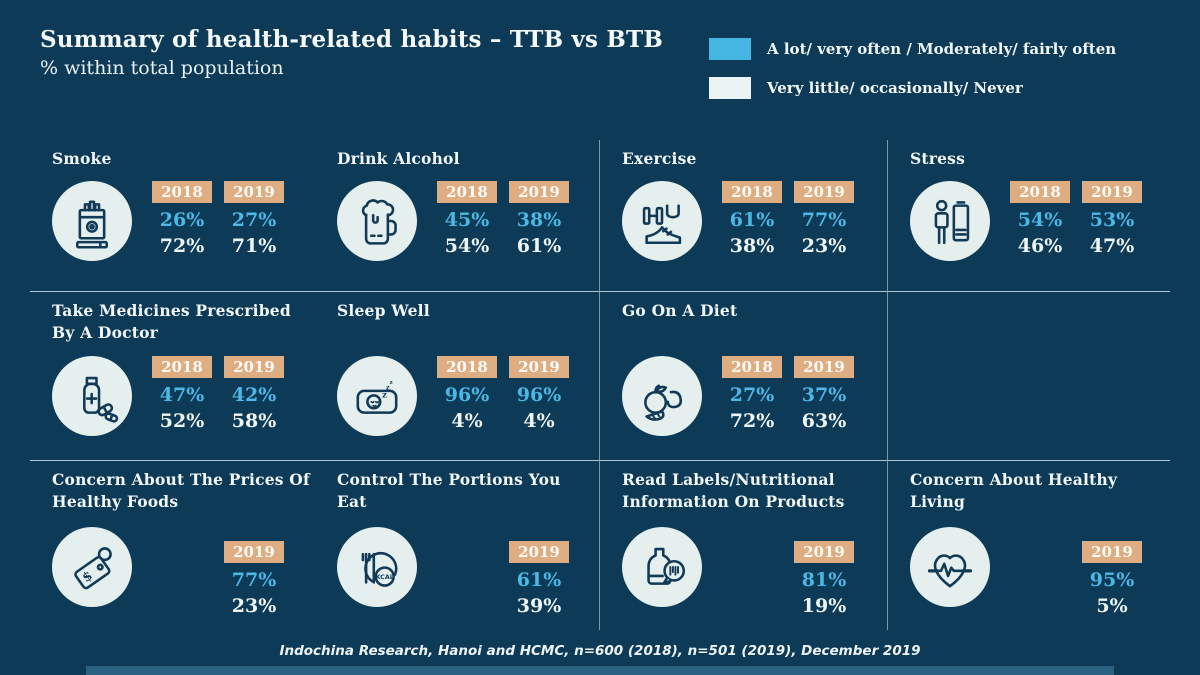 This screenshot has height=675, width=1200. Describe the element at coordinates (92, 567) in the screenshot. I see `price-tag-icon: $` at that location.